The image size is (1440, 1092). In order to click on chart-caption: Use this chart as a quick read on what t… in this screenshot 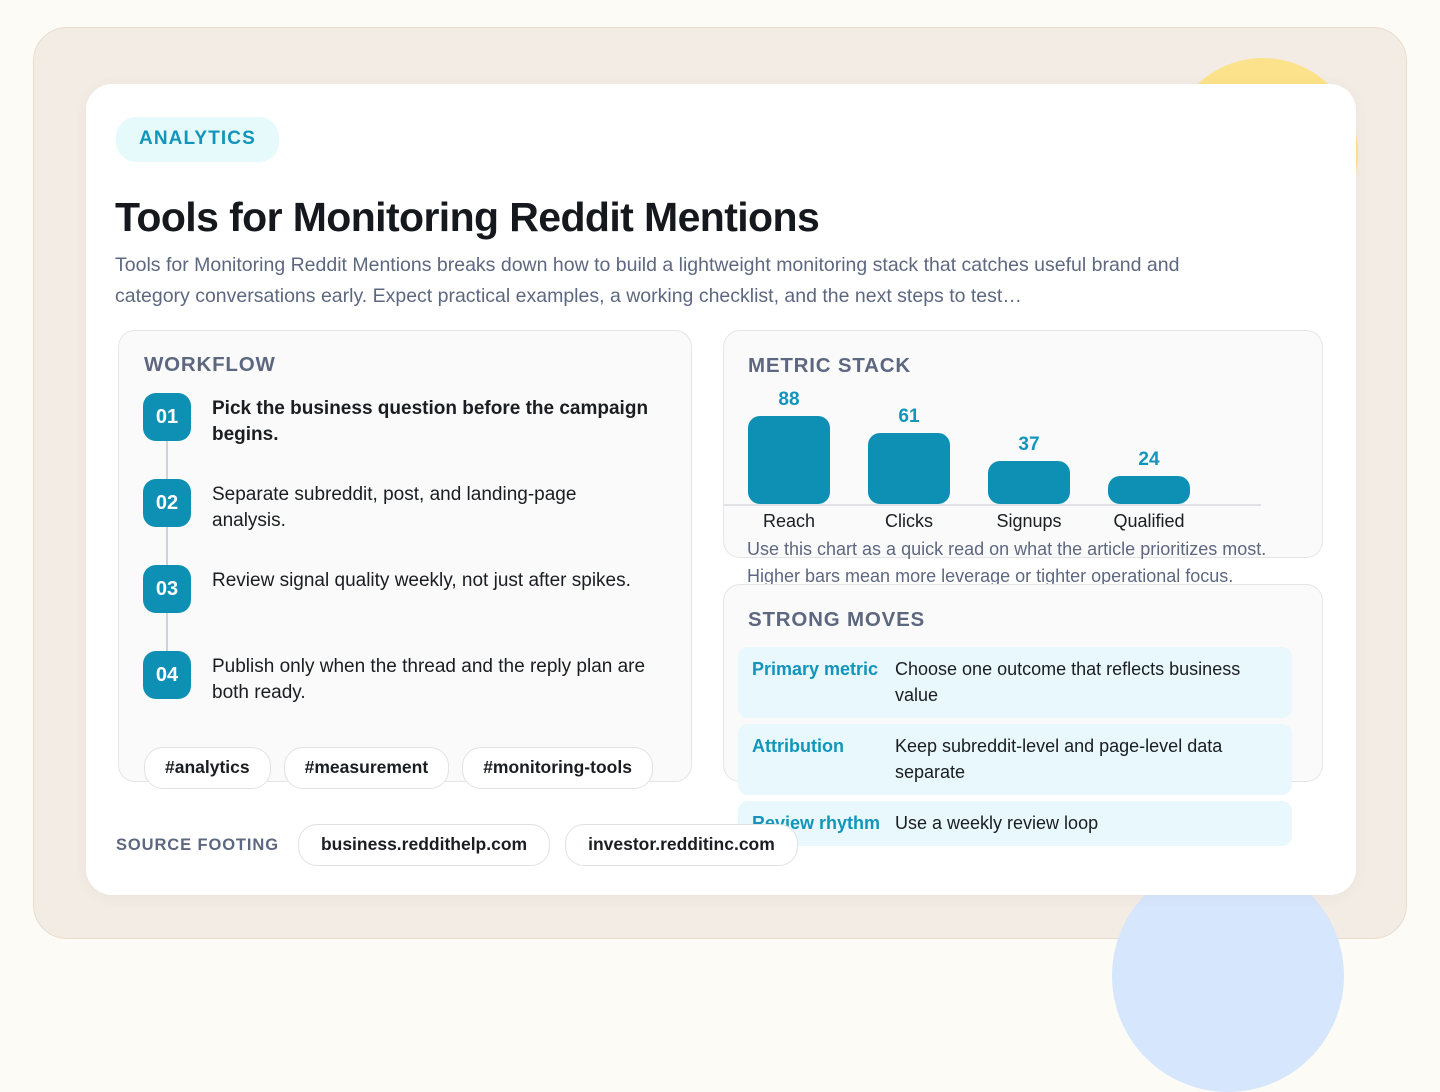, I will do `click(1007, 562)`.